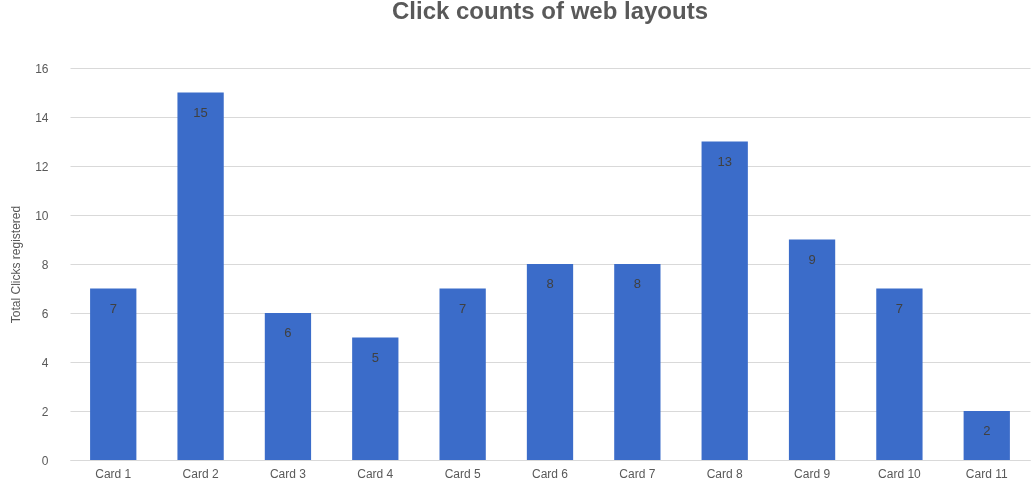 The image size is (1034, 491). I want to click on y-tick-label: 2, so click(45, 411).